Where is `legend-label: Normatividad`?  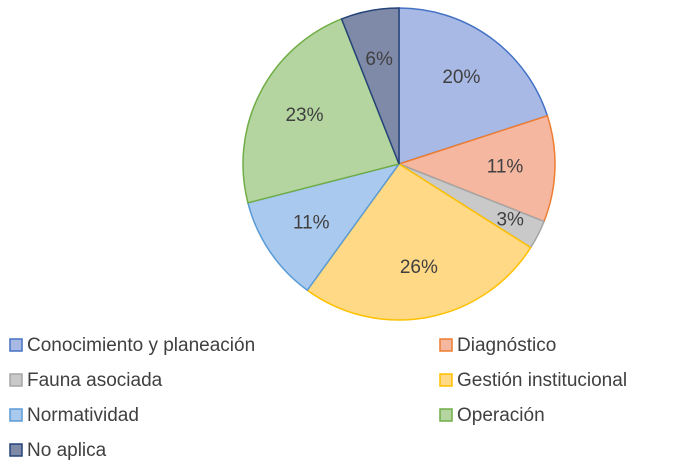 legend-label: Normatividad is located at coordinates (83, 415).